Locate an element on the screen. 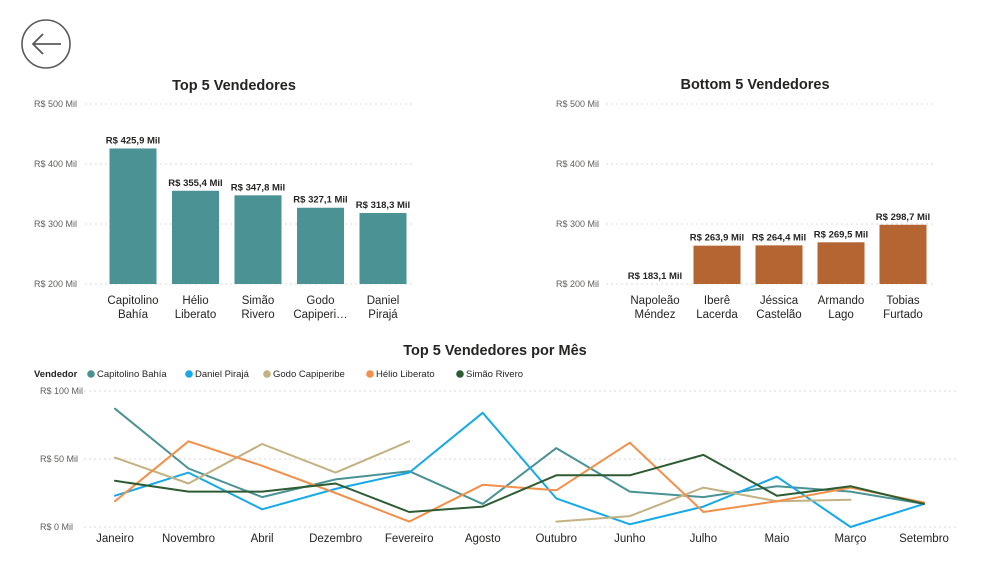 This screenshot has width=992, height=561. bar-data-label: R$ 355,4 Mil is located at coordinates (195, 183).